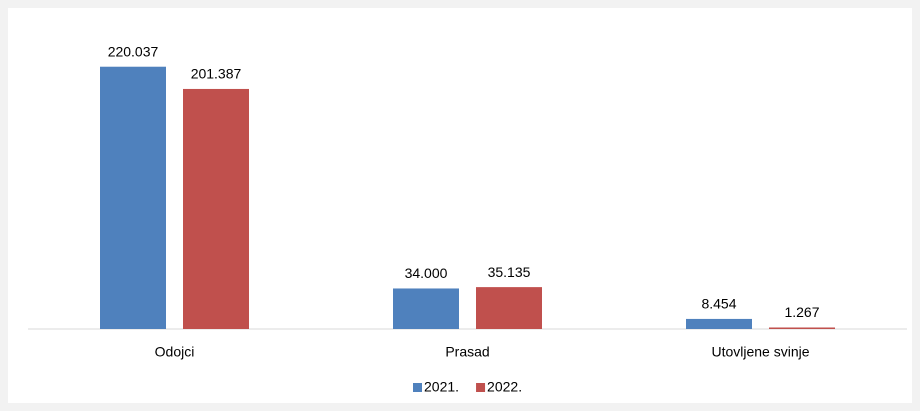 This screenshot has width=920, height=416. I want to click on legend-label: 2022., so click(504, 387).